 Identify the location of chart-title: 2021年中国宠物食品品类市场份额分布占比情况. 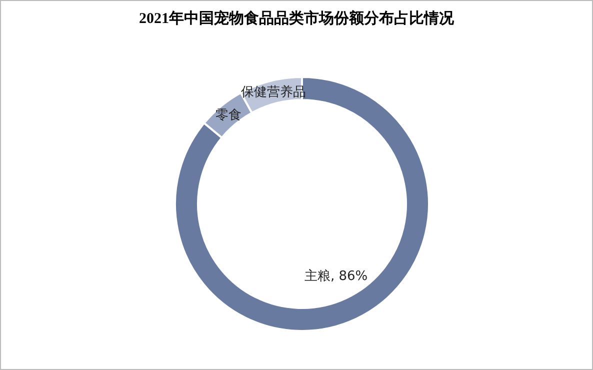
(296, 18).